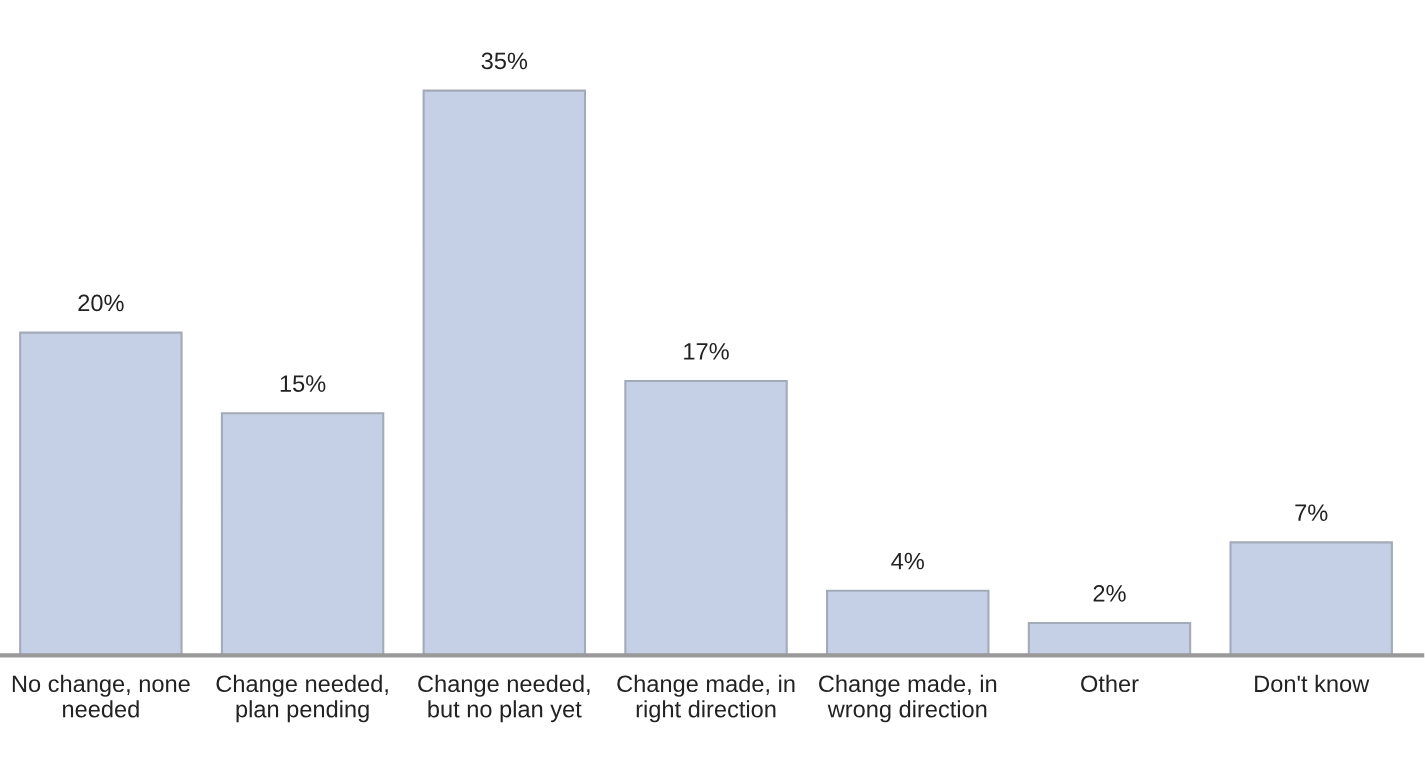 The height and width of the screenshot is (762, 1425). Describe the element at coordinates (1109, 593) in the screenshot. I see `data-label: 2%` at that location.